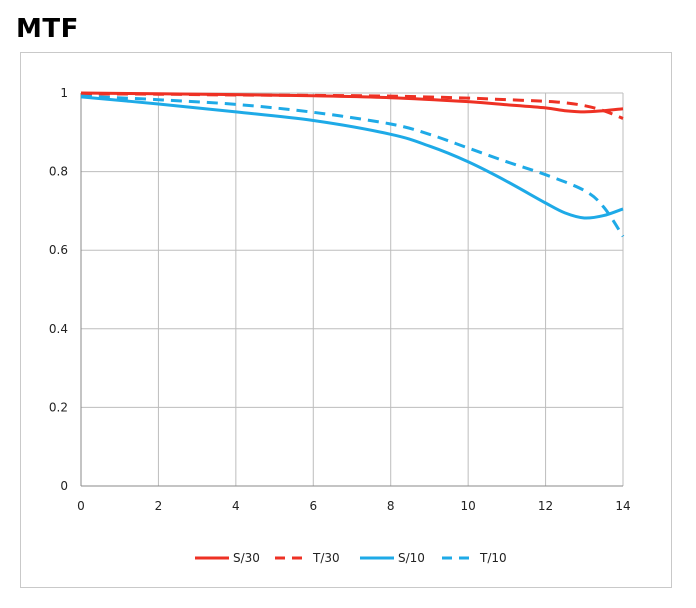 This screenshot has width=696, height=608. Describe the element at coordinates (58, 407) in the screenshot. I see `y-tick-label: 0.2` at that location.